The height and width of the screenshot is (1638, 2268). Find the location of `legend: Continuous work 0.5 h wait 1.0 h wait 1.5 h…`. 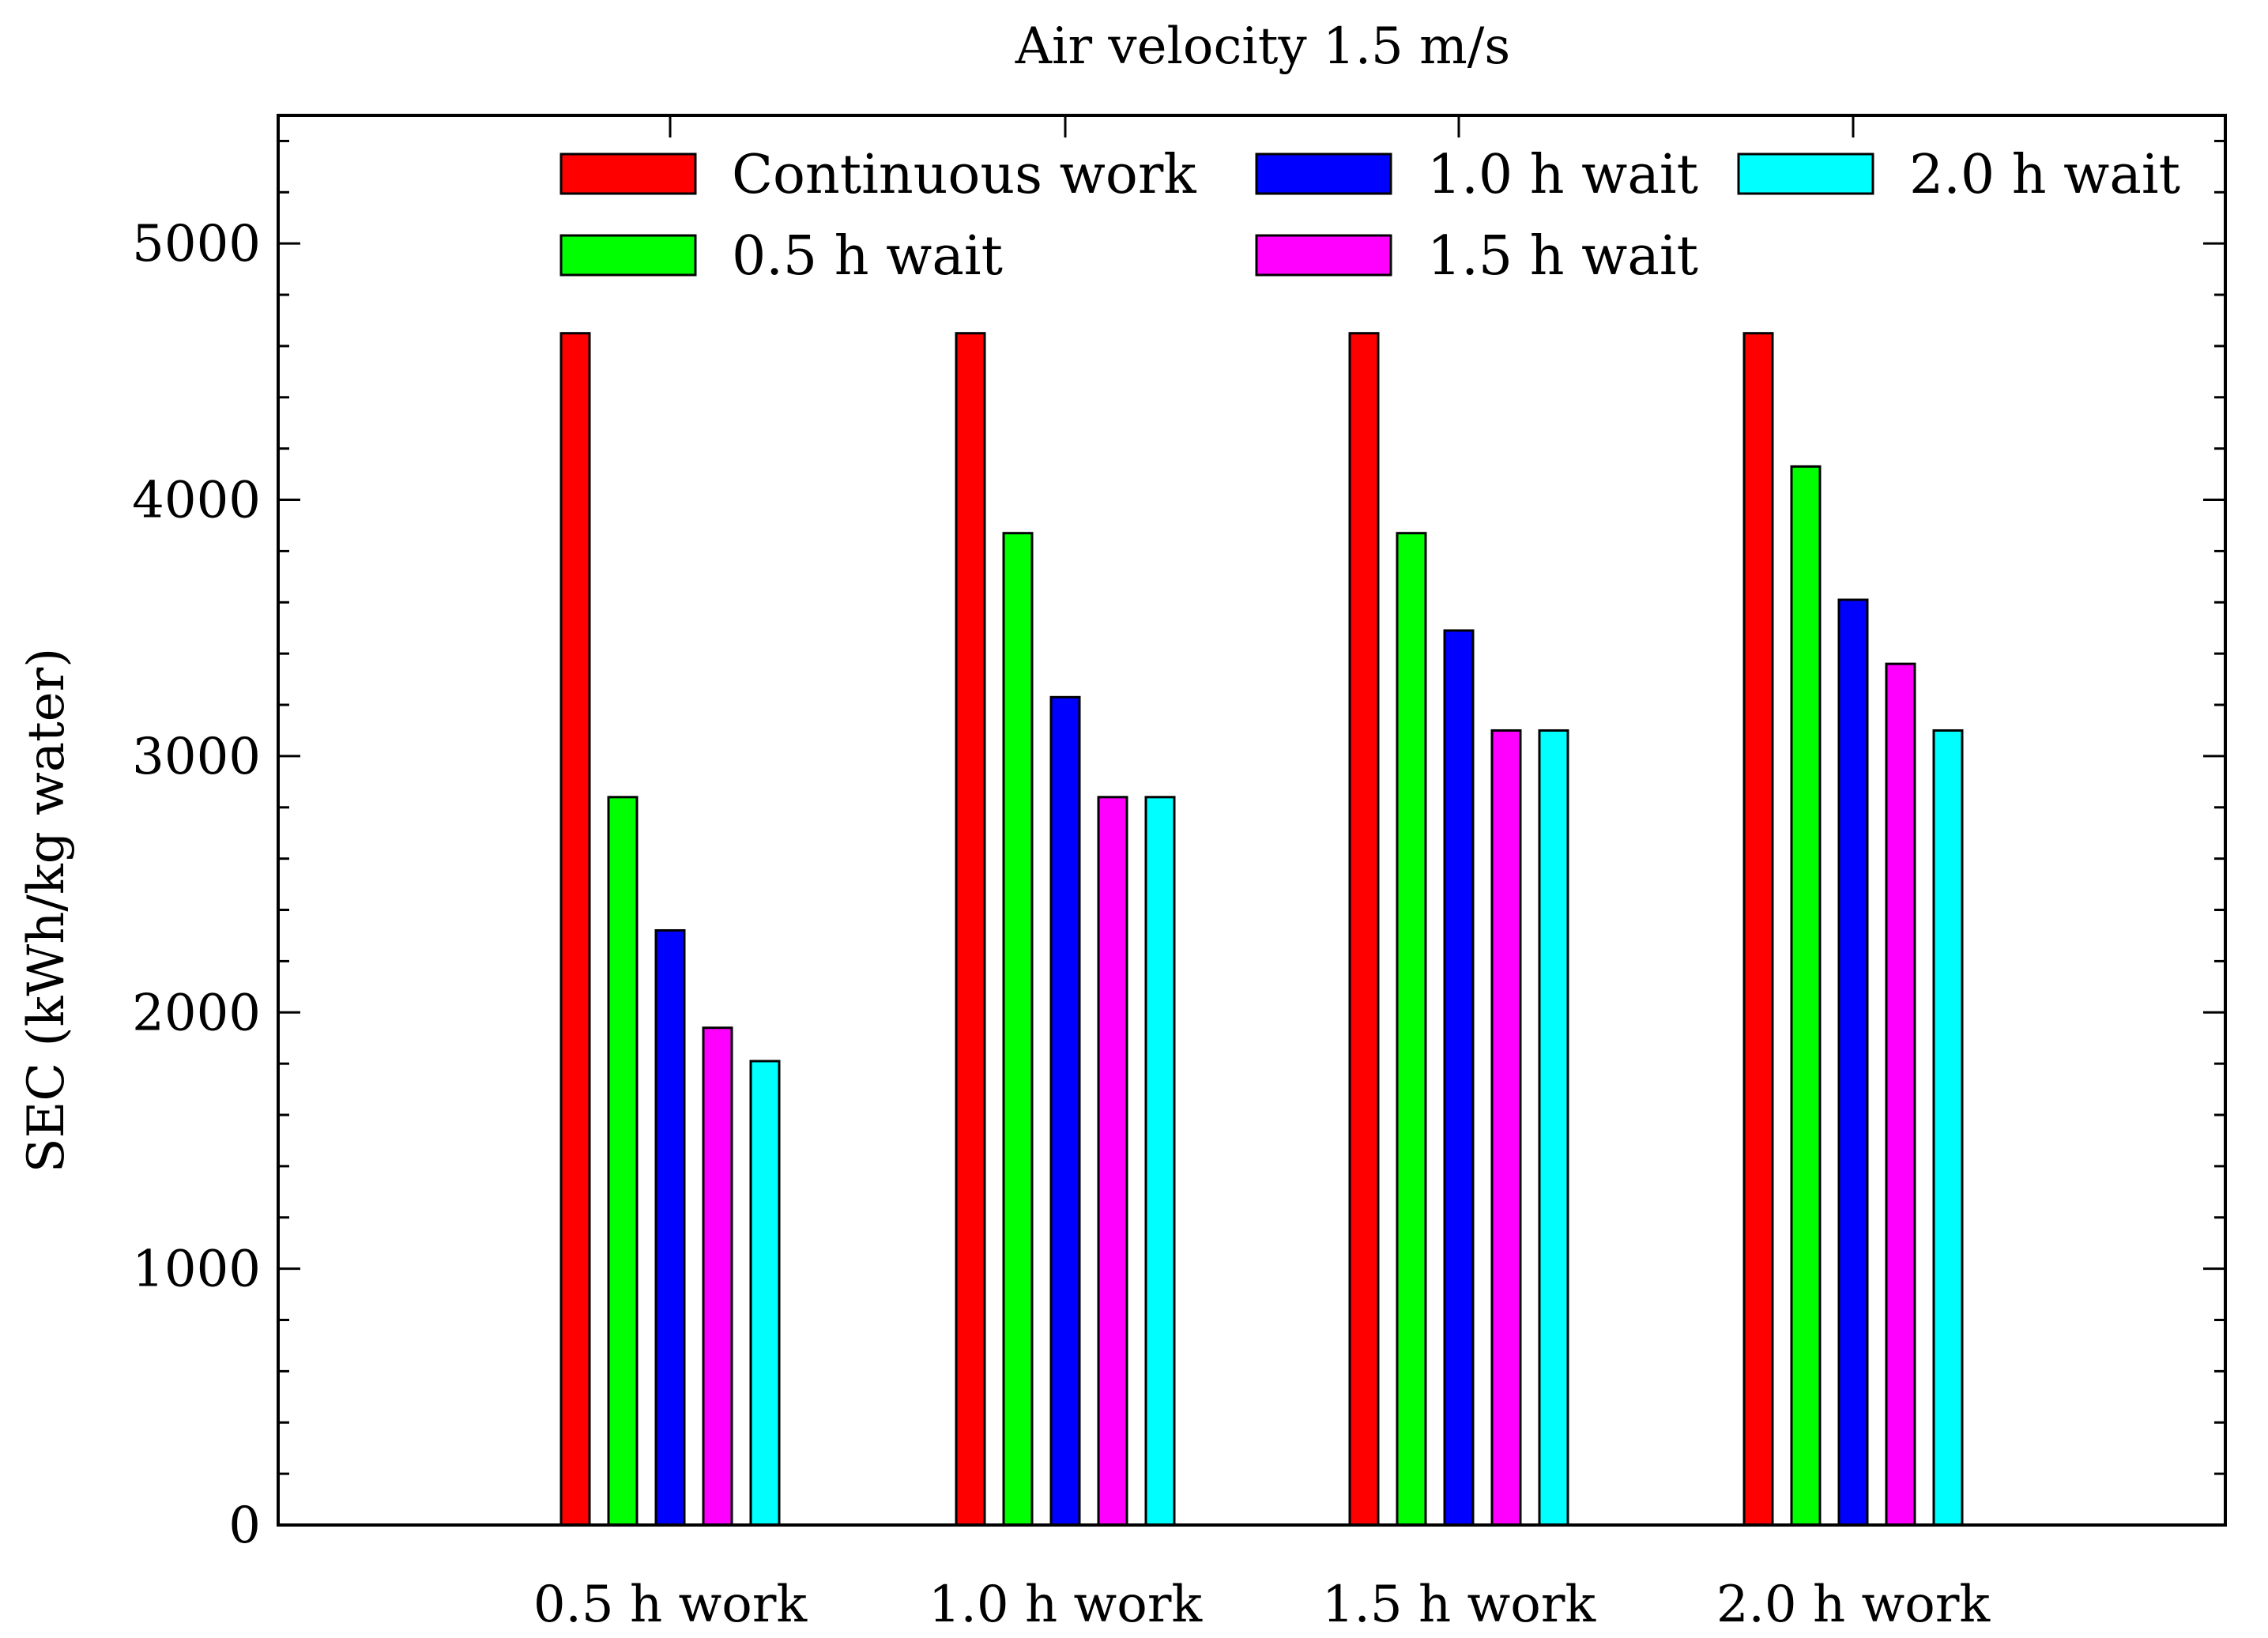

legend: Continuous work 0.5 h wait 1.0 h wait 1.5 h… is located at coordinates (1370, 216).